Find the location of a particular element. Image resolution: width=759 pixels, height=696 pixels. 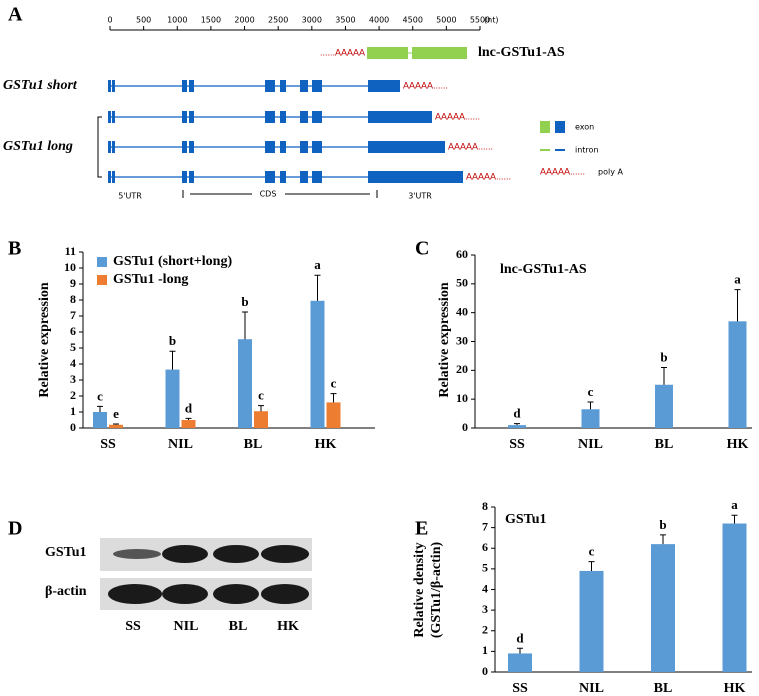

bracket is located at coordinates (99, 147).